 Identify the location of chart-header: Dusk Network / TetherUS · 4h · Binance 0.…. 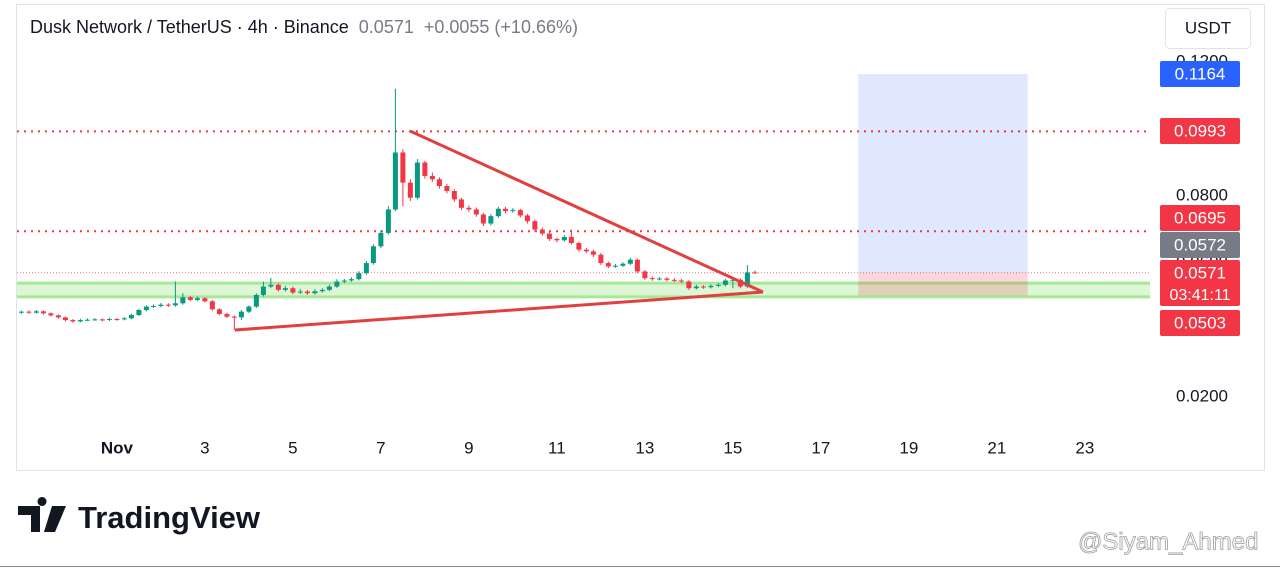
(304, 27).